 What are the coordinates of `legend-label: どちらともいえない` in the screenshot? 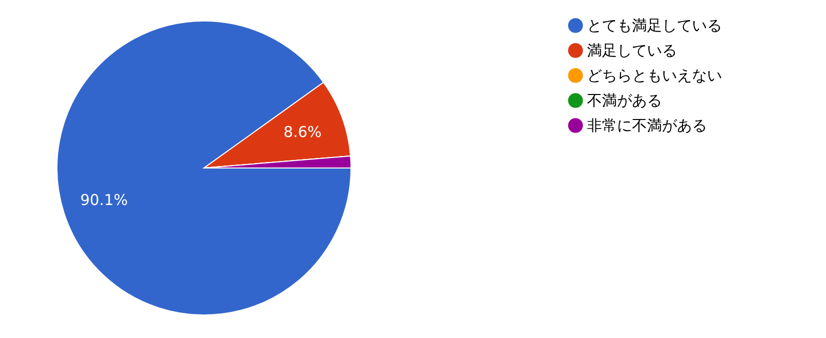 It's located at (654, 75).